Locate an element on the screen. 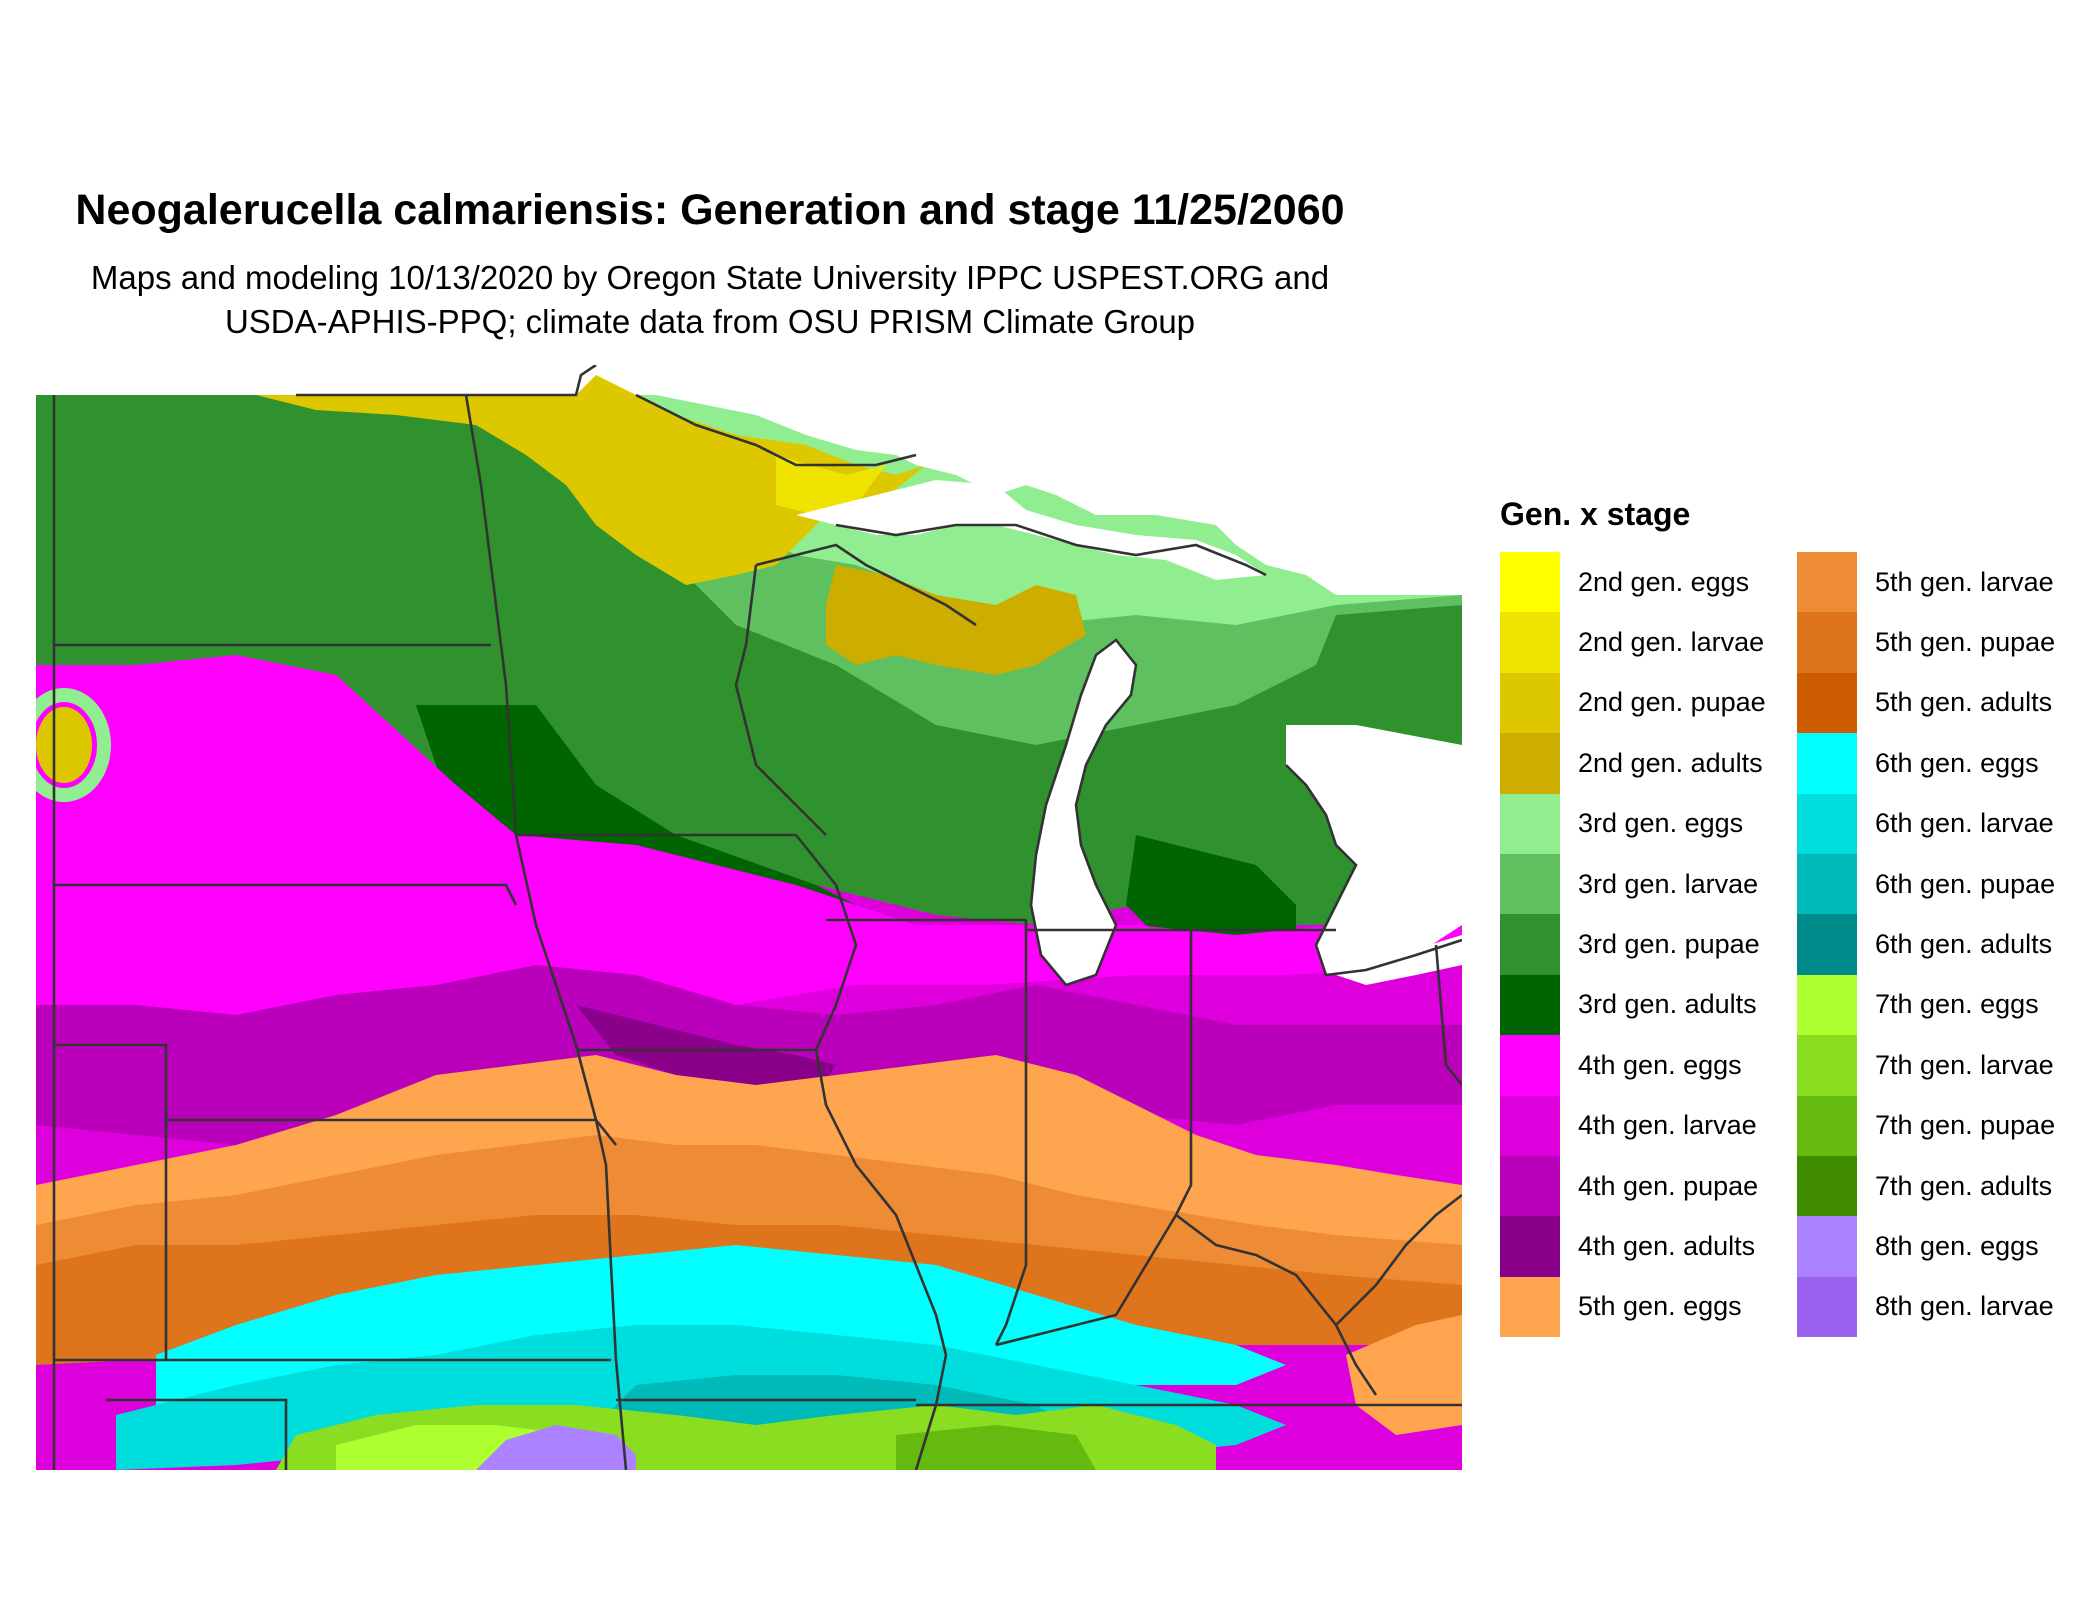 Image resolution: width=2100 pixels, height=1620 pixels. legend-item: 3rd gen. larvae is located at coordinates (1633, 884).